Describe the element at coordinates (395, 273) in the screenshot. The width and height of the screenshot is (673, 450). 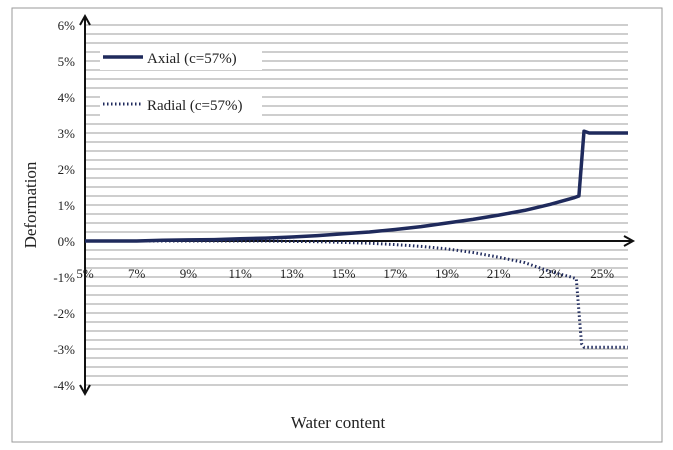
I see `x-tick-label: 17%` at that location.